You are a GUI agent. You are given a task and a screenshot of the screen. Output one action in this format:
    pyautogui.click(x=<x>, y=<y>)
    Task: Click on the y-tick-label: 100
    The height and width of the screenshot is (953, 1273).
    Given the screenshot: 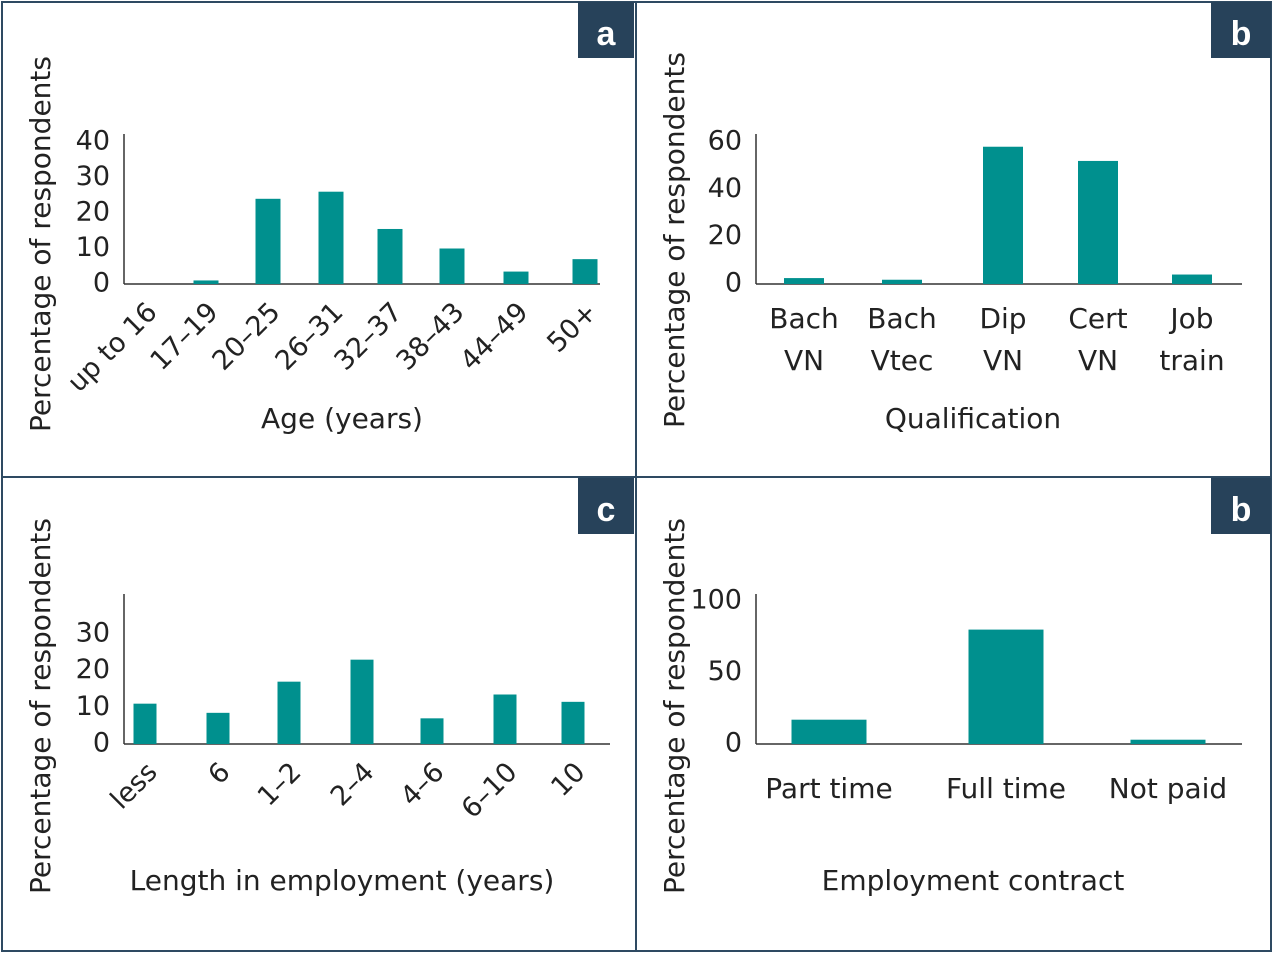 What is the action you would take?
    pyautogui.click(x=716, y=600)
    